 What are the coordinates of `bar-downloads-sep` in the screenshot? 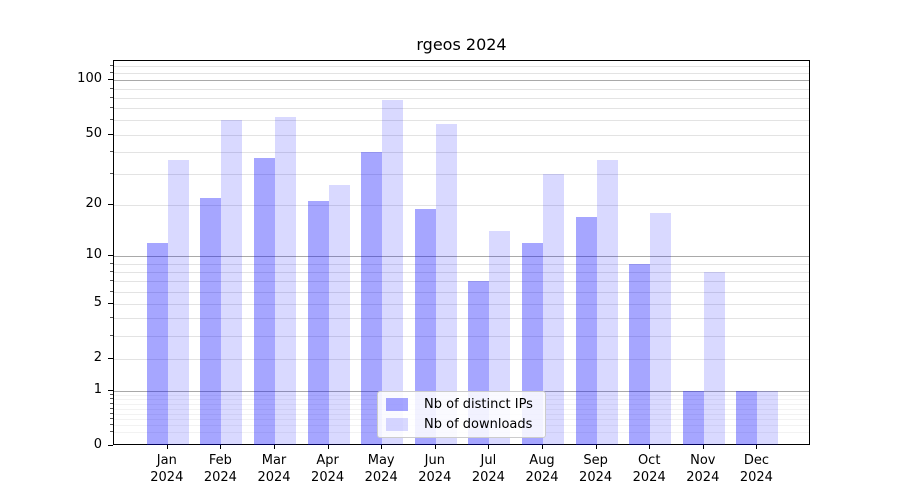 It's located at (607, 302).